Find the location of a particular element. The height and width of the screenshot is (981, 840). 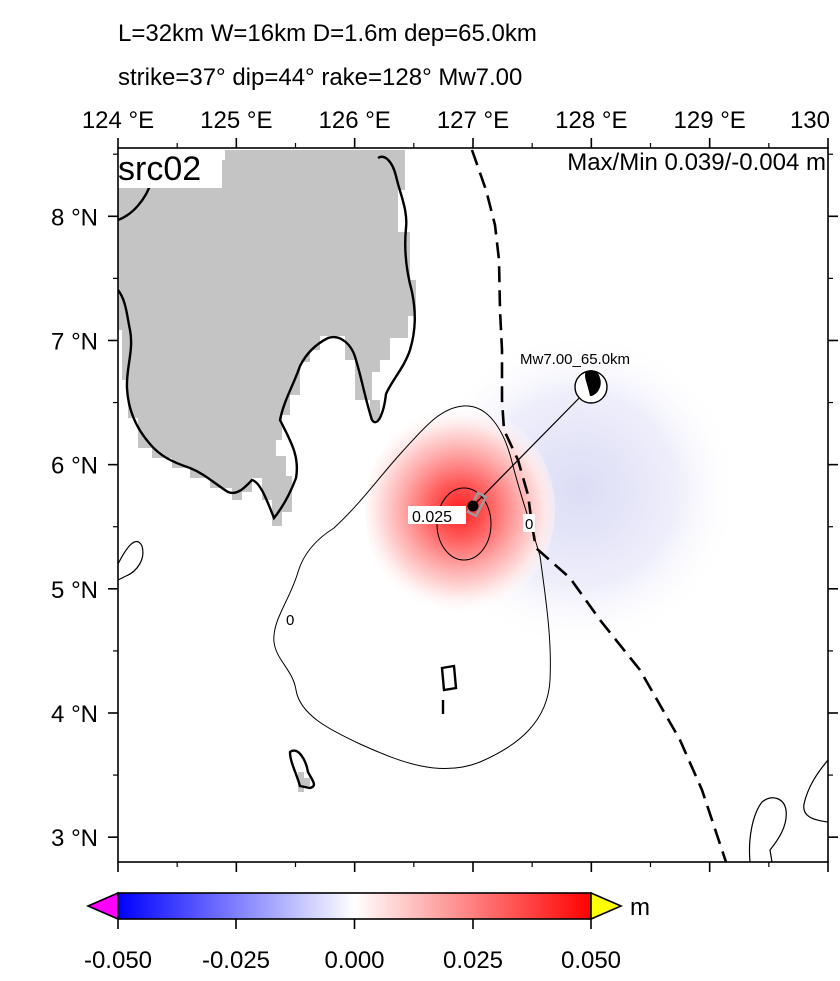

title-parameters-line-1: L=32km W=16km D=1.6m dep=65.0km is located at coordinates (327, 33).